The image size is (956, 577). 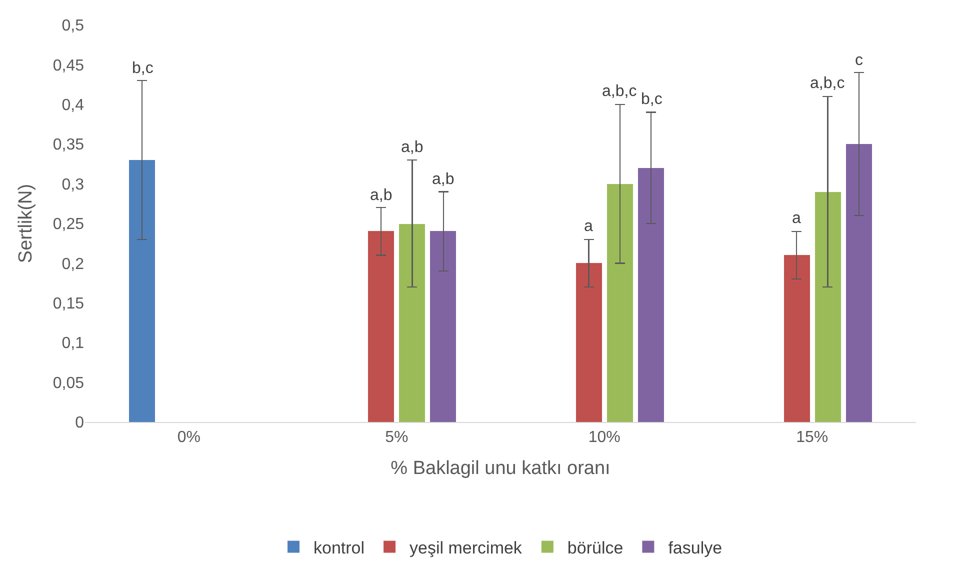 I want to click on y-axis-title: Sertlik(N), so click(x=26, y=224).